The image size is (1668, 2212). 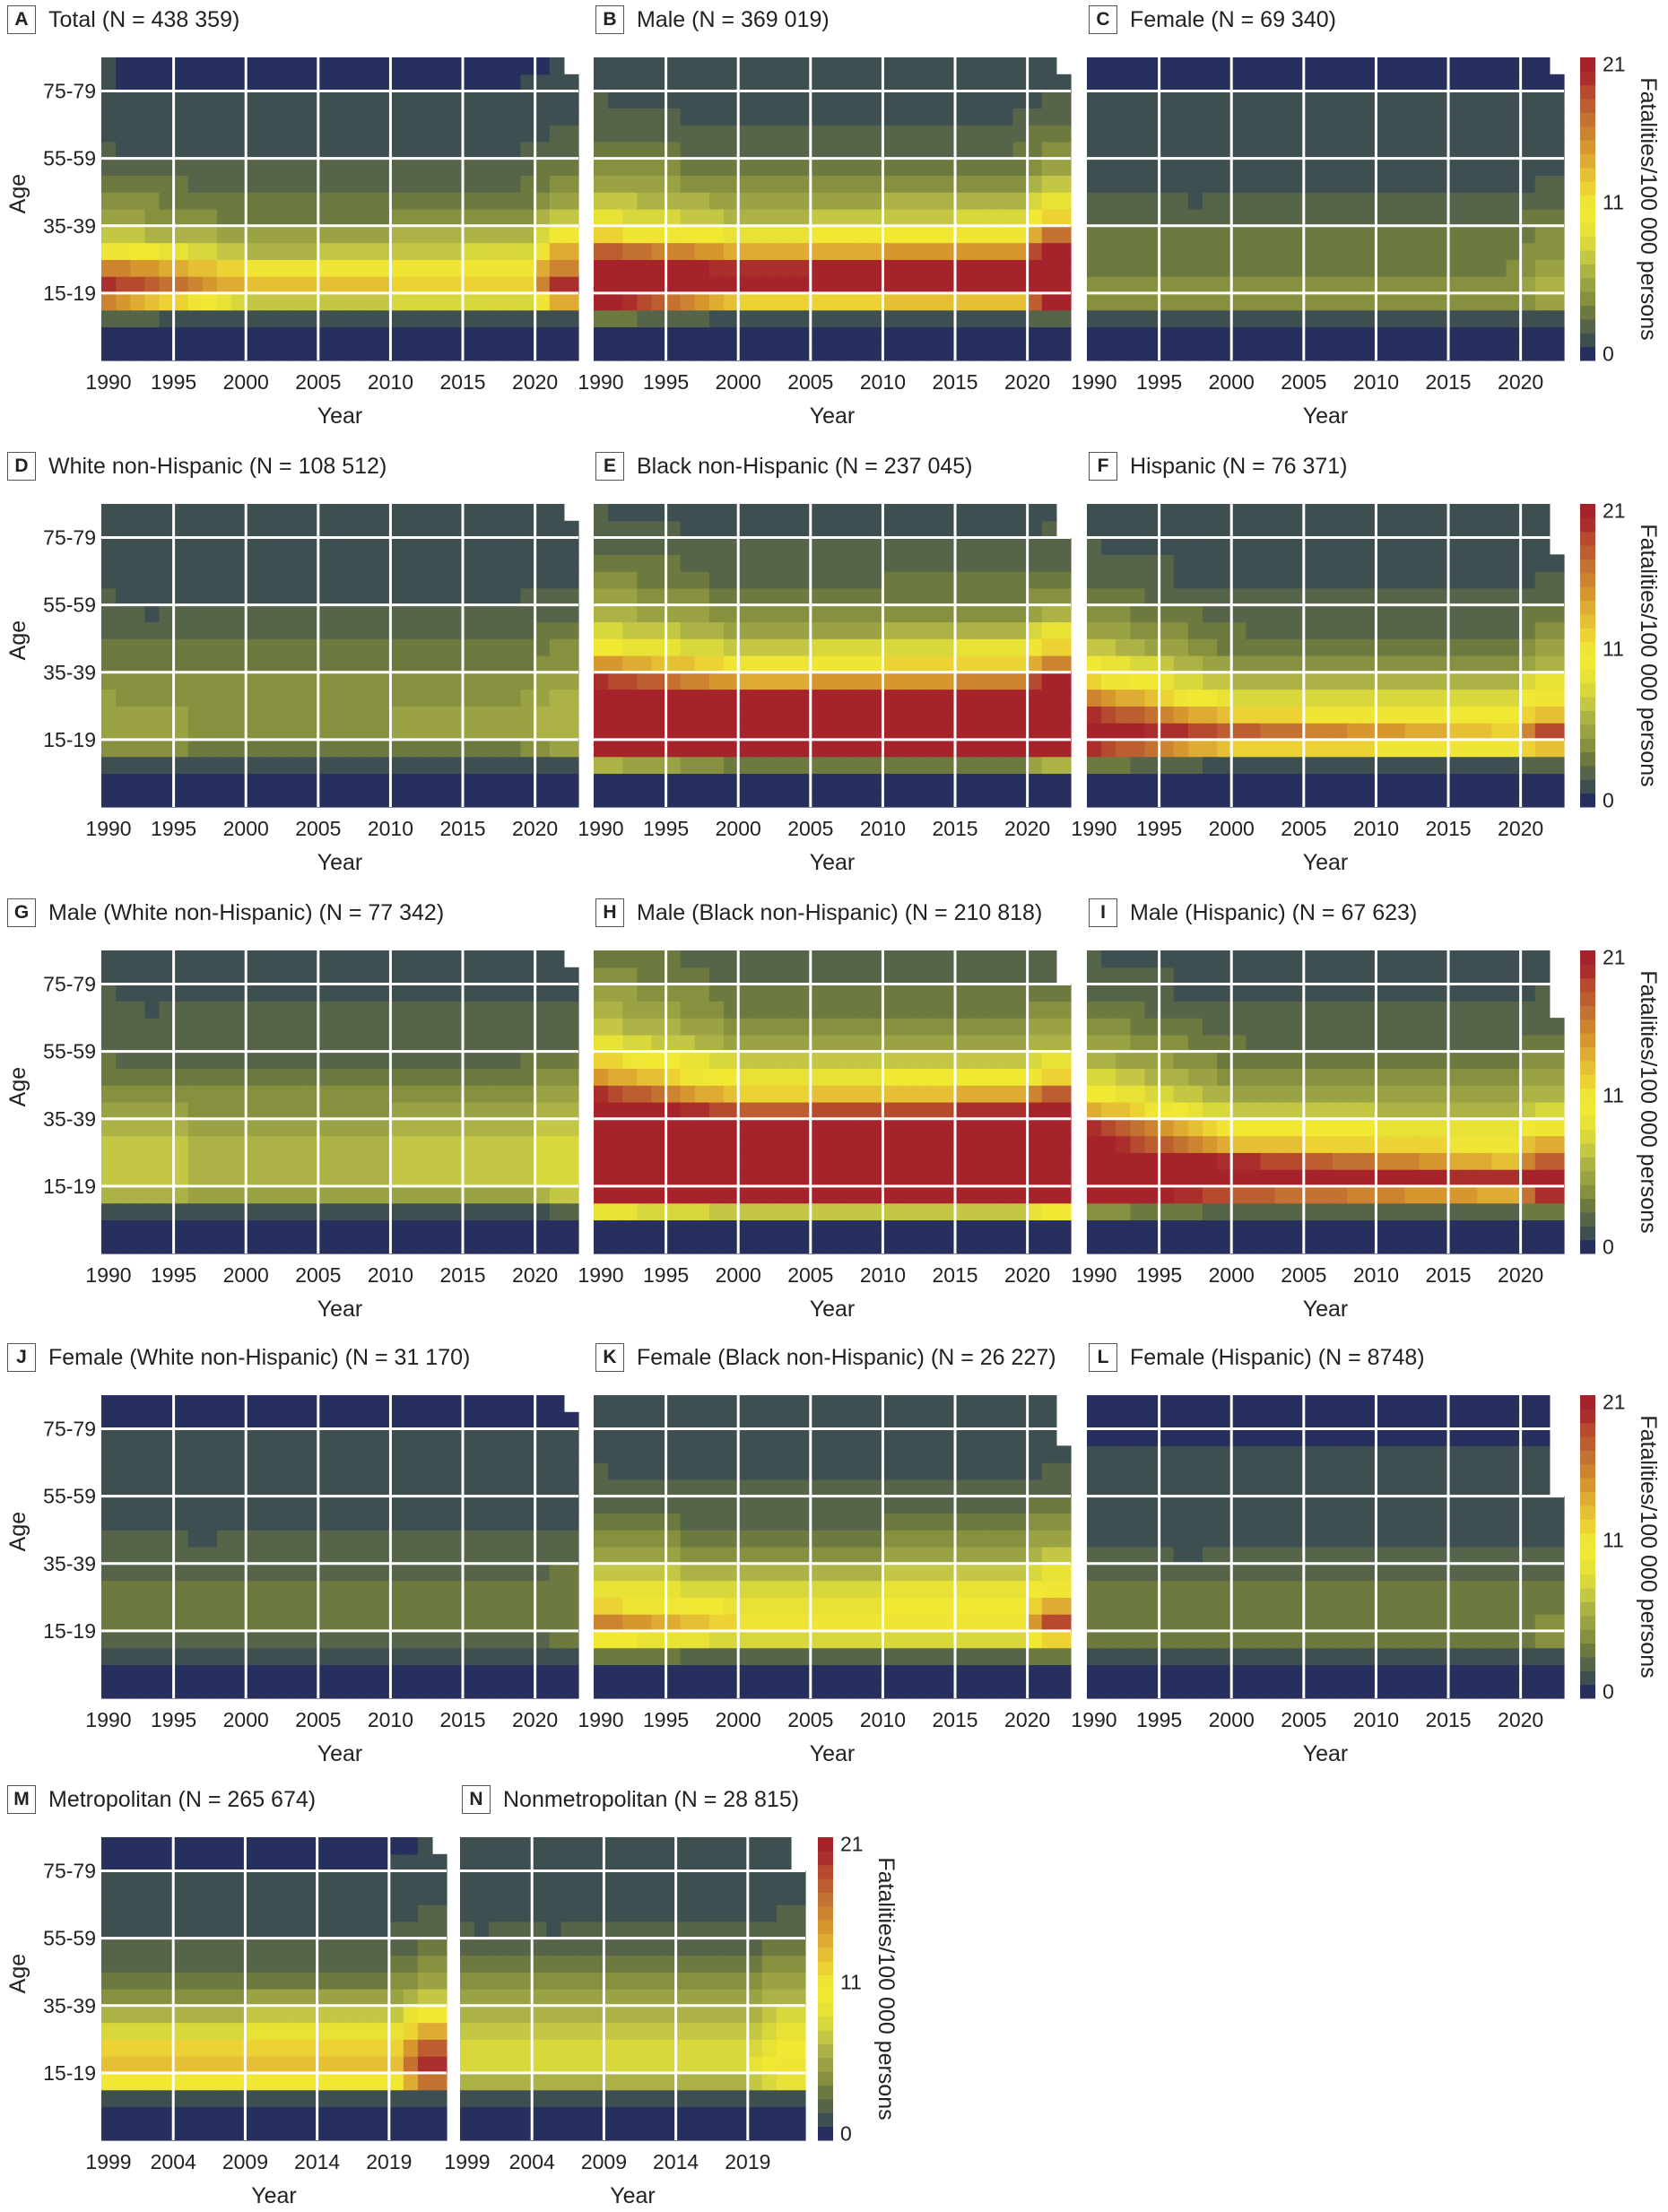 I want to click on heatmap-cell: 2016 80-84: 1.0, so click(x=977, y=529).